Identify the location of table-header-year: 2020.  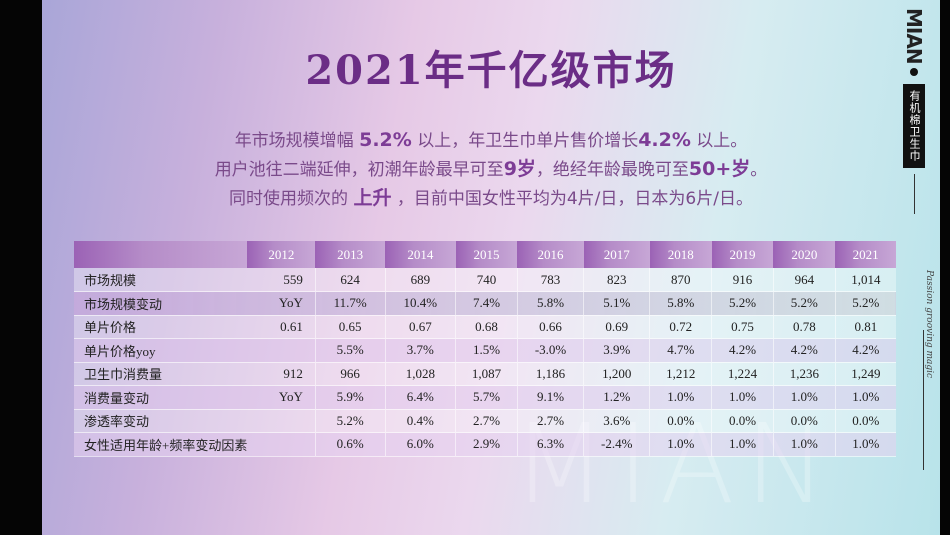
(804, 254).